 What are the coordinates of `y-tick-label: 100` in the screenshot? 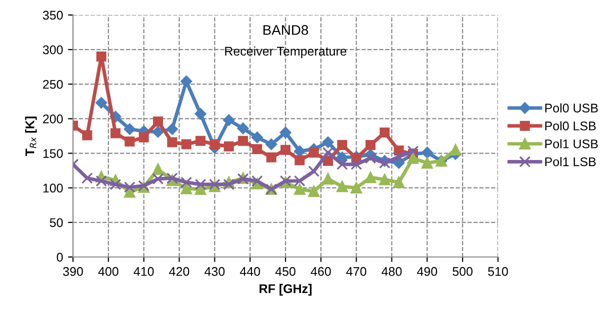 It's located at (53, 188).